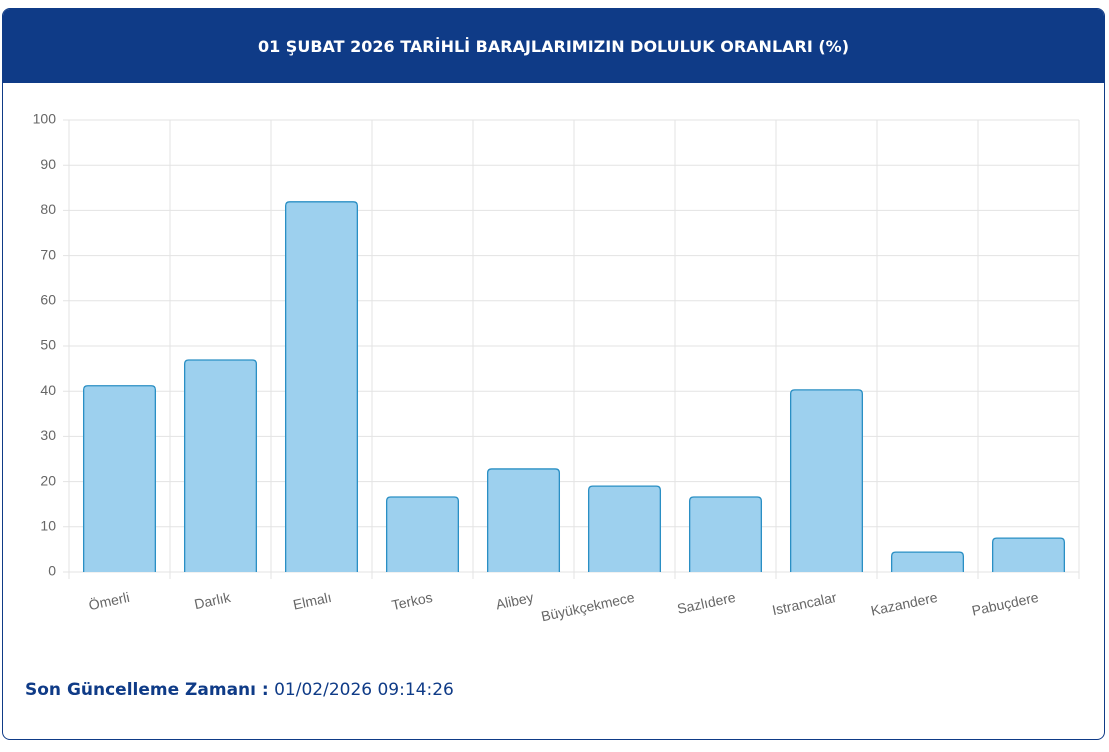 This screenshot has width=1109, height=752. I want to click on x-tick-label: Büyükçekmece, so click(588, 606).